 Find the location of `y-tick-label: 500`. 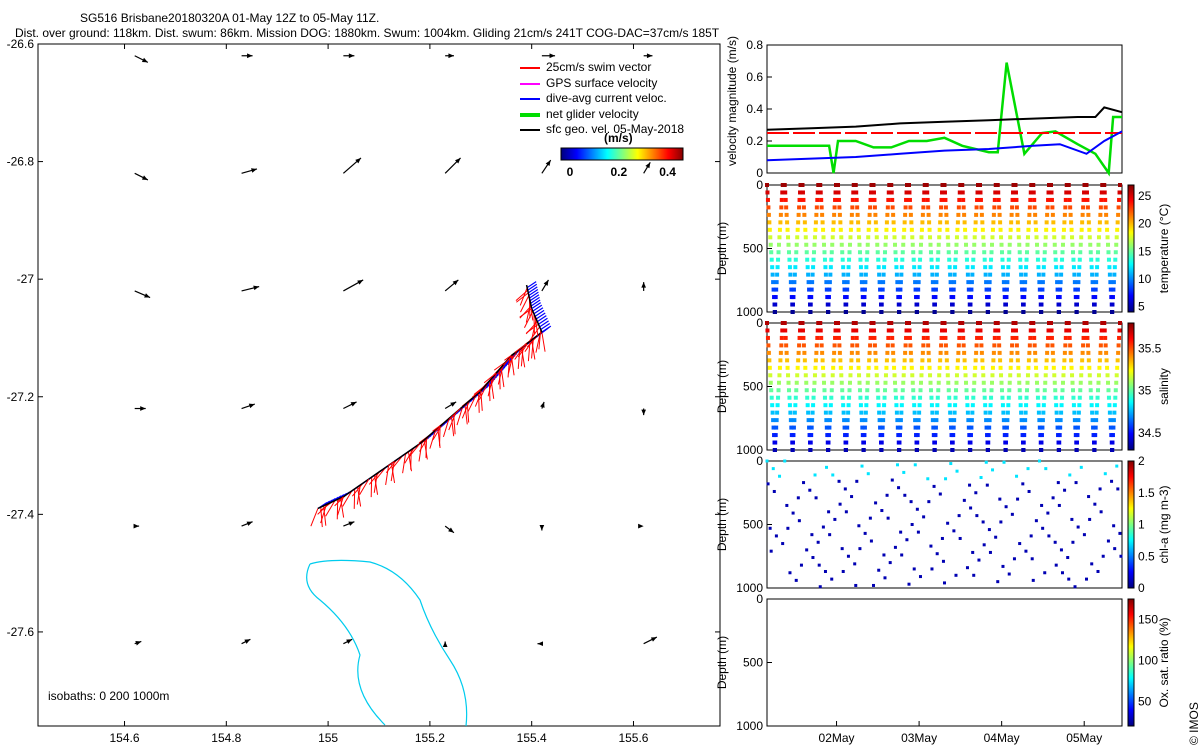

y-tick-label: 500 is located at coordinates (753, 525).